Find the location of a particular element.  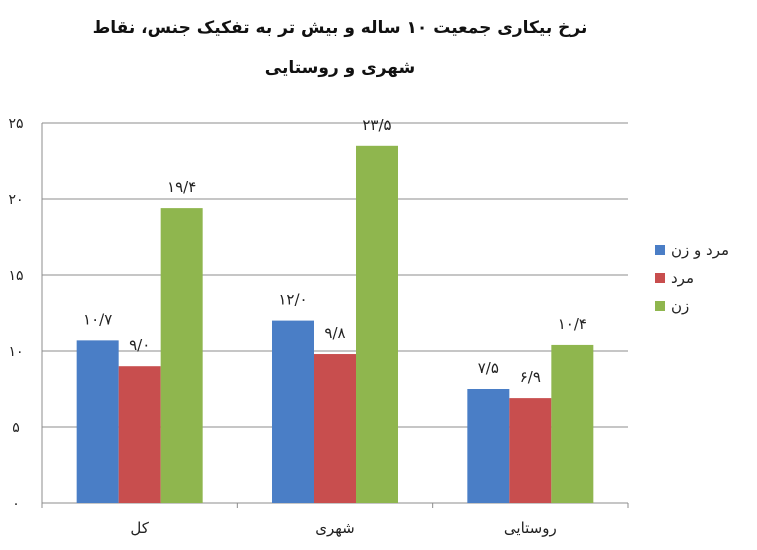

chart-legend: مرد و زن مرد زن is located at coordinates (702, 278).